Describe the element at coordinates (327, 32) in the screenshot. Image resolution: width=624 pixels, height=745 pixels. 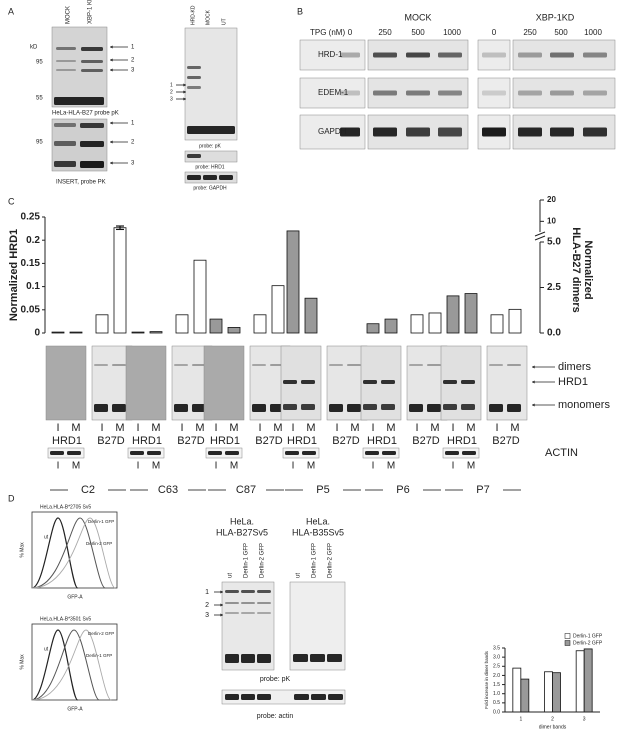
I see `axis-label: TPG (nM)` at that location.